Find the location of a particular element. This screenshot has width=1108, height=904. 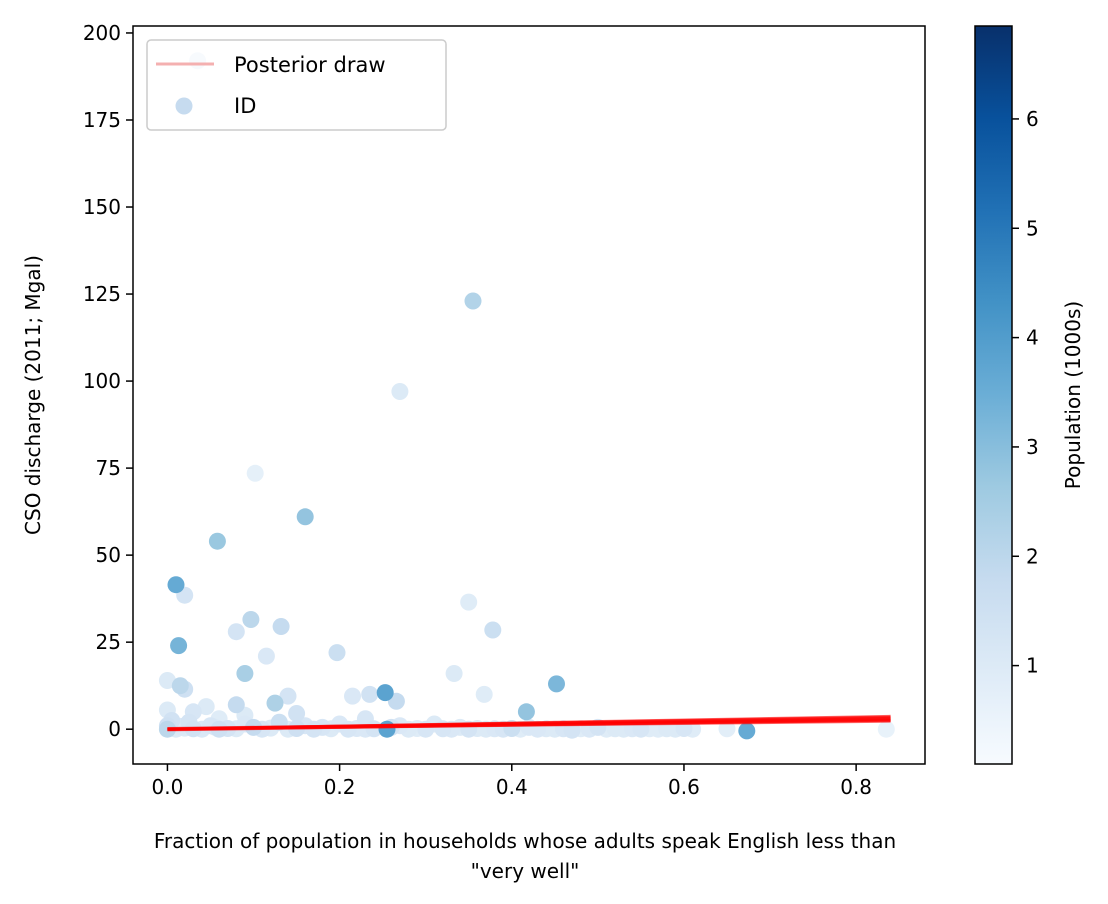

colorbar: 1 2 3 4 5 6 Population (1000s) is located at coordinates (1029, 395).